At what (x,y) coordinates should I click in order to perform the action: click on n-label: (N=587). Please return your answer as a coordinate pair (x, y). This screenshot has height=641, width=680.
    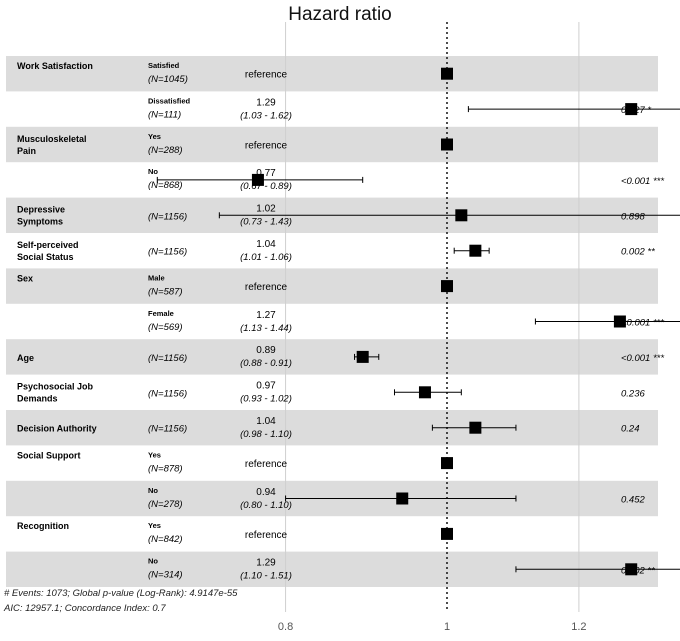
    Looking at the image, I should click on (165, 291).